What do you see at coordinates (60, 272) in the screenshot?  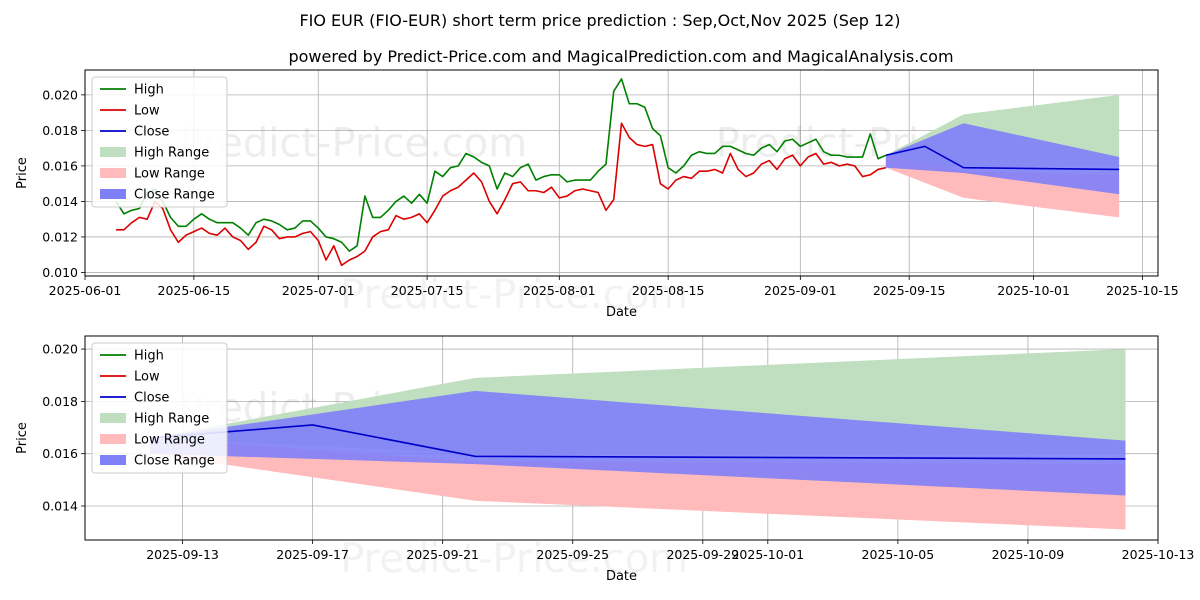 I see `y-tick-label: 0.010` at bounding box center [60, 272].